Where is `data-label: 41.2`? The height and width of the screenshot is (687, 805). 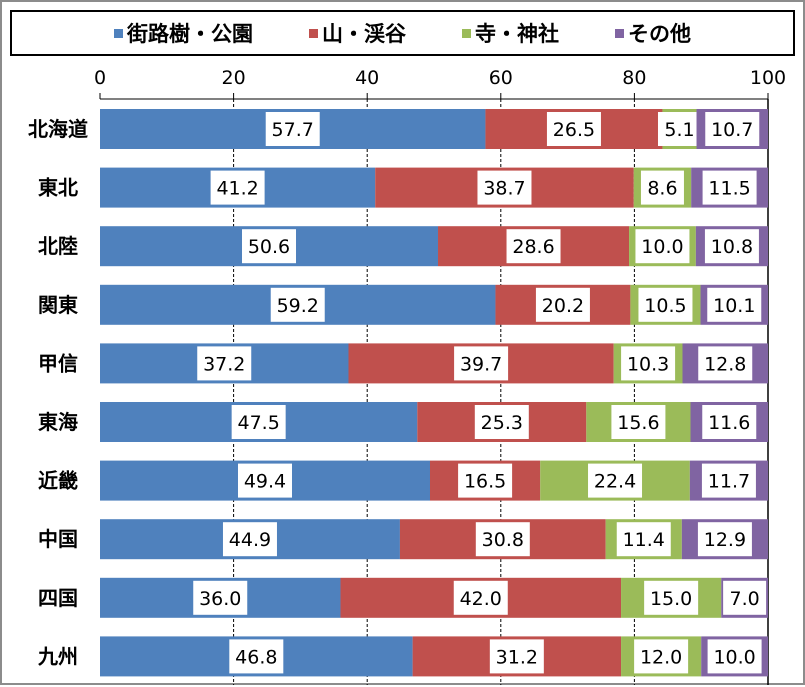
data-label: 41.2 is located at coordinates (237, 189).